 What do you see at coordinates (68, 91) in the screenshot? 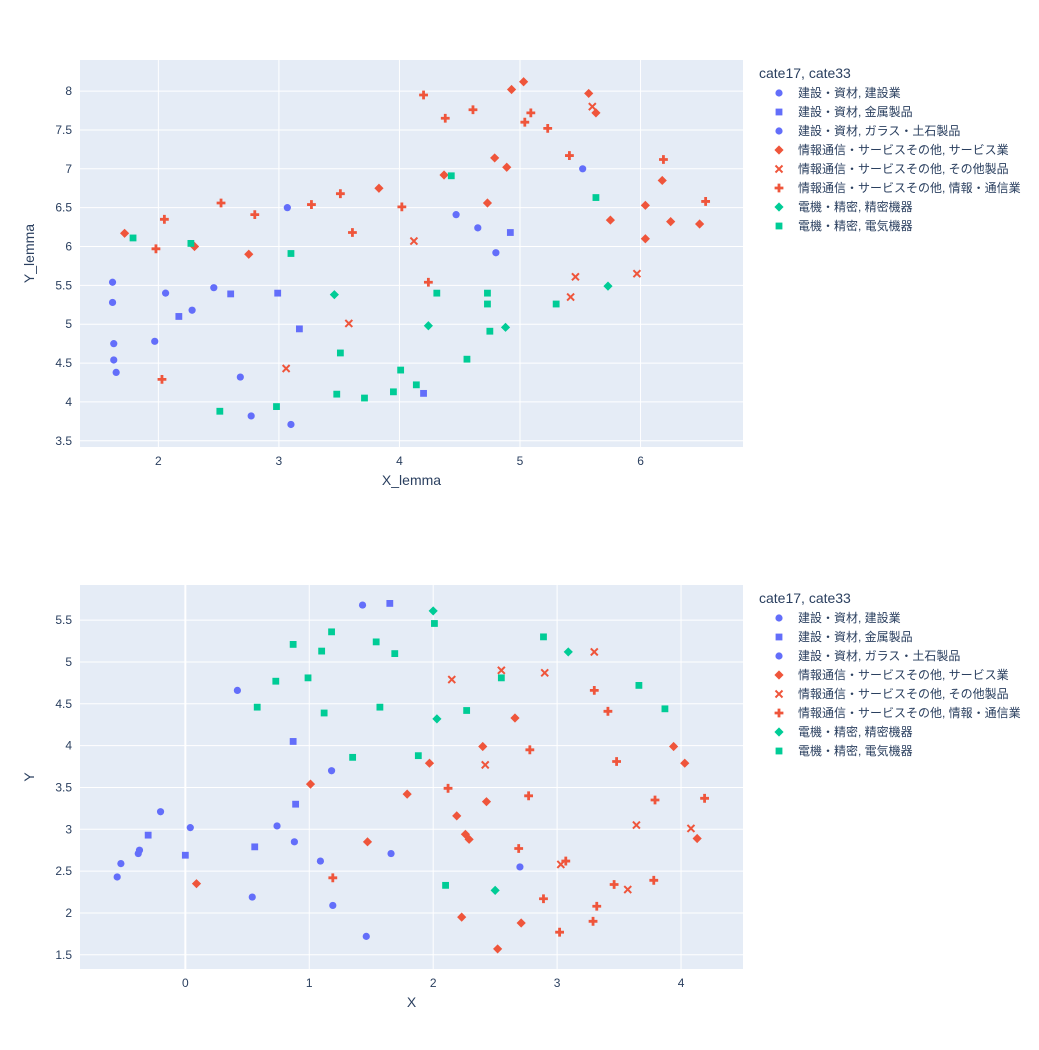
I see `y-tick-label: 8` at bounding box center [68, 91].